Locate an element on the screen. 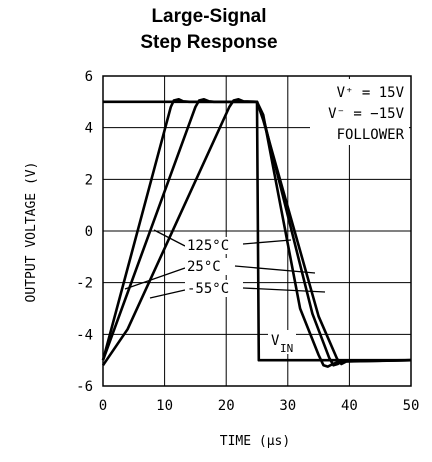 The height and width of the screenshot is (462, 432). y-tick-label: -2 is located at coordinates (84, 284).